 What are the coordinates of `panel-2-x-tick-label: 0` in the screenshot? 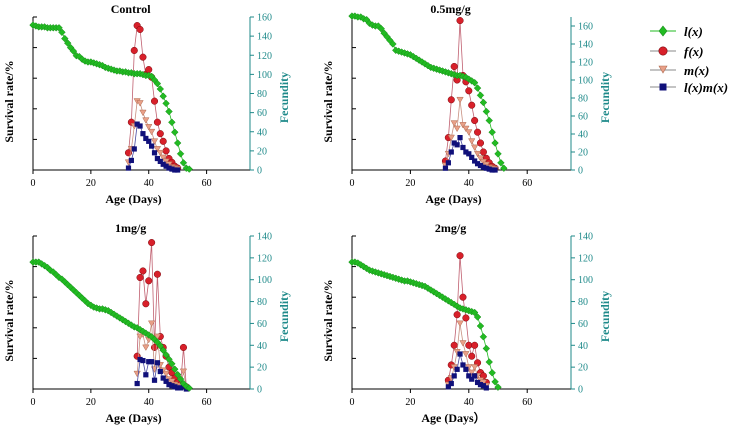 It's located at (352, 183).